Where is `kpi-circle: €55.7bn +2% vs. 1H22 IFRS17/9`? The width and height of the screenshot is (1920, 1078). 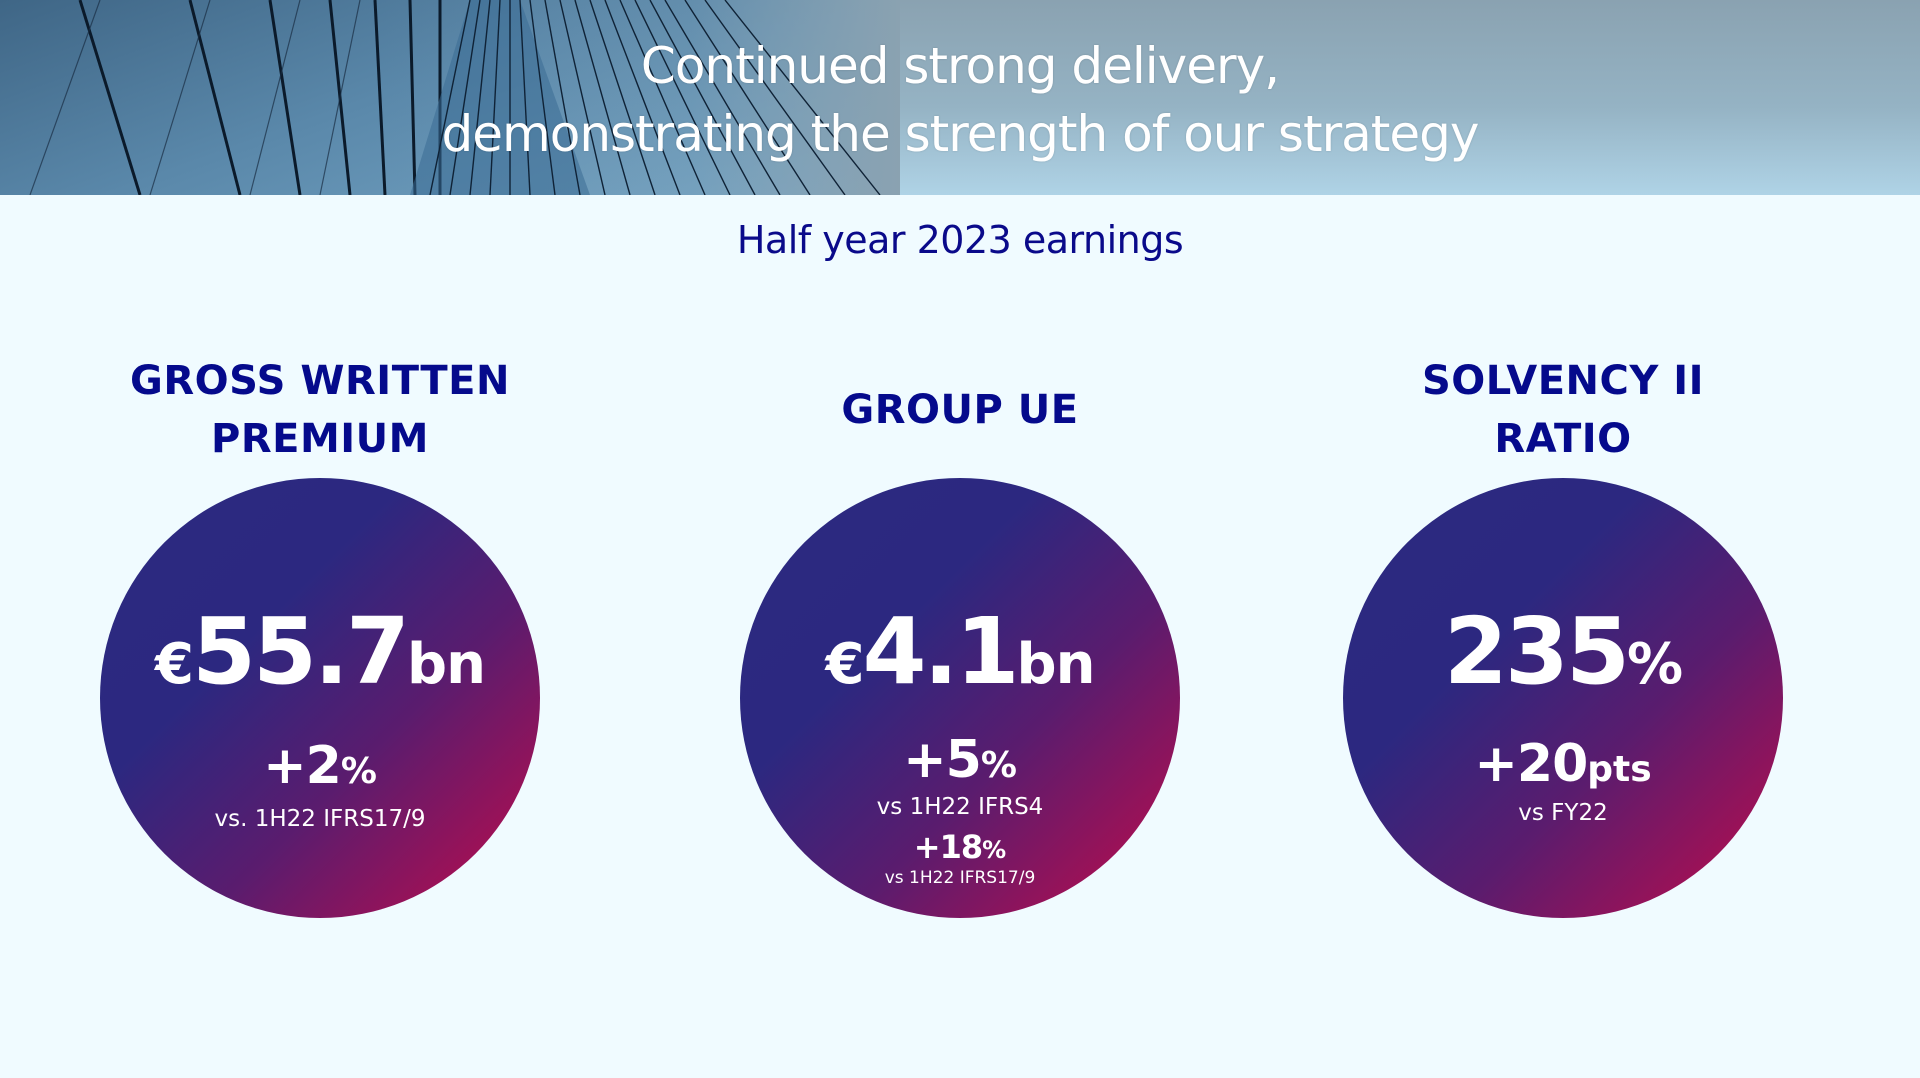
kpi-circle: €55.7bn +2% vs. 1H22 IFRS17/9 is located at coordinates (320, 698).